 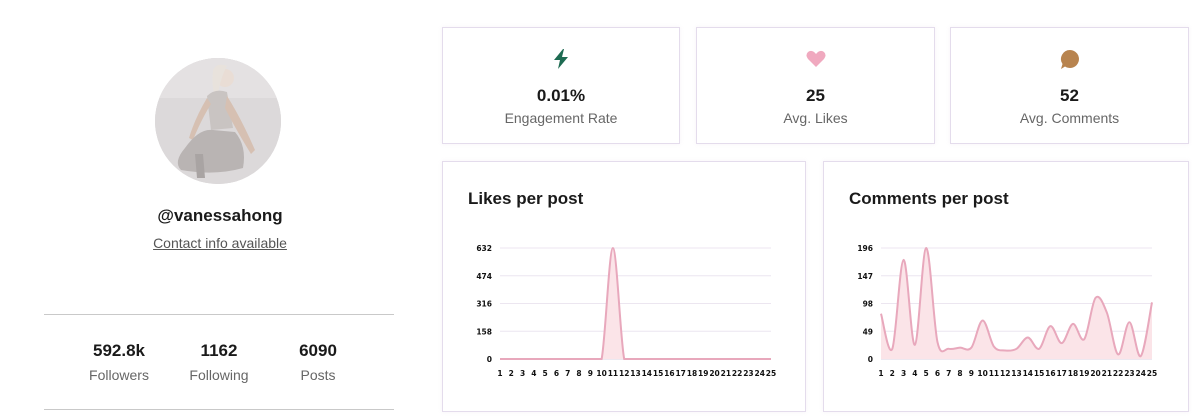 What do you see at coordinates (868, 331) in the screenshot?
I see `y-tick-label: 49` at bounding box center [868, 331].